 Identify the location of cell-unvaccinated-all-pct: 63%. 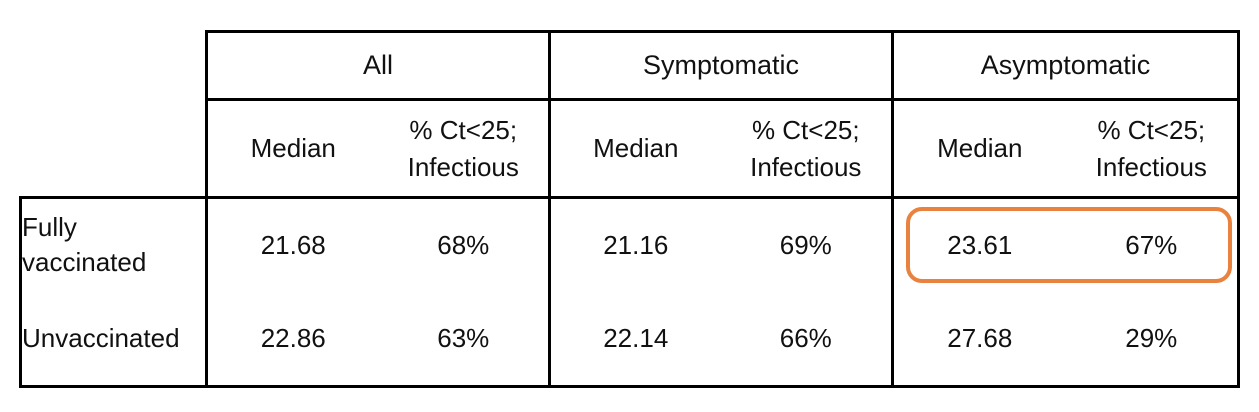
(465, 339).